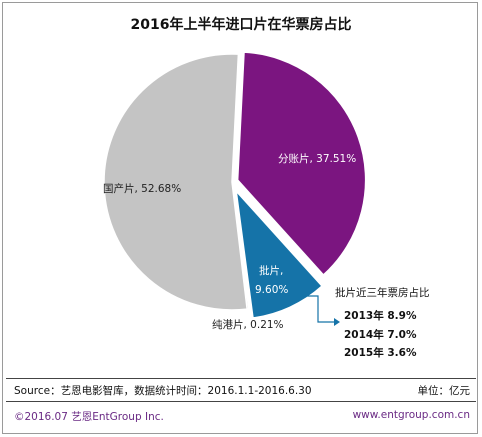 The height and width of the screenshot is (437, 482). Describe the element at coordinates (317, 158) in the screenshot. I see `label-fenzhang: 分账片, 37.51%` at that location.